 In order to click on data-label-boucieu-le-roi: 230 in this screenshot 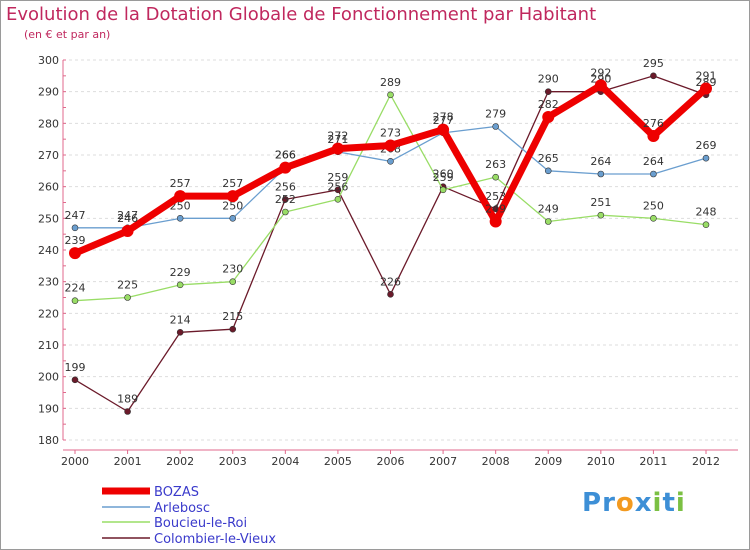, I will do `click(232, 269)`.